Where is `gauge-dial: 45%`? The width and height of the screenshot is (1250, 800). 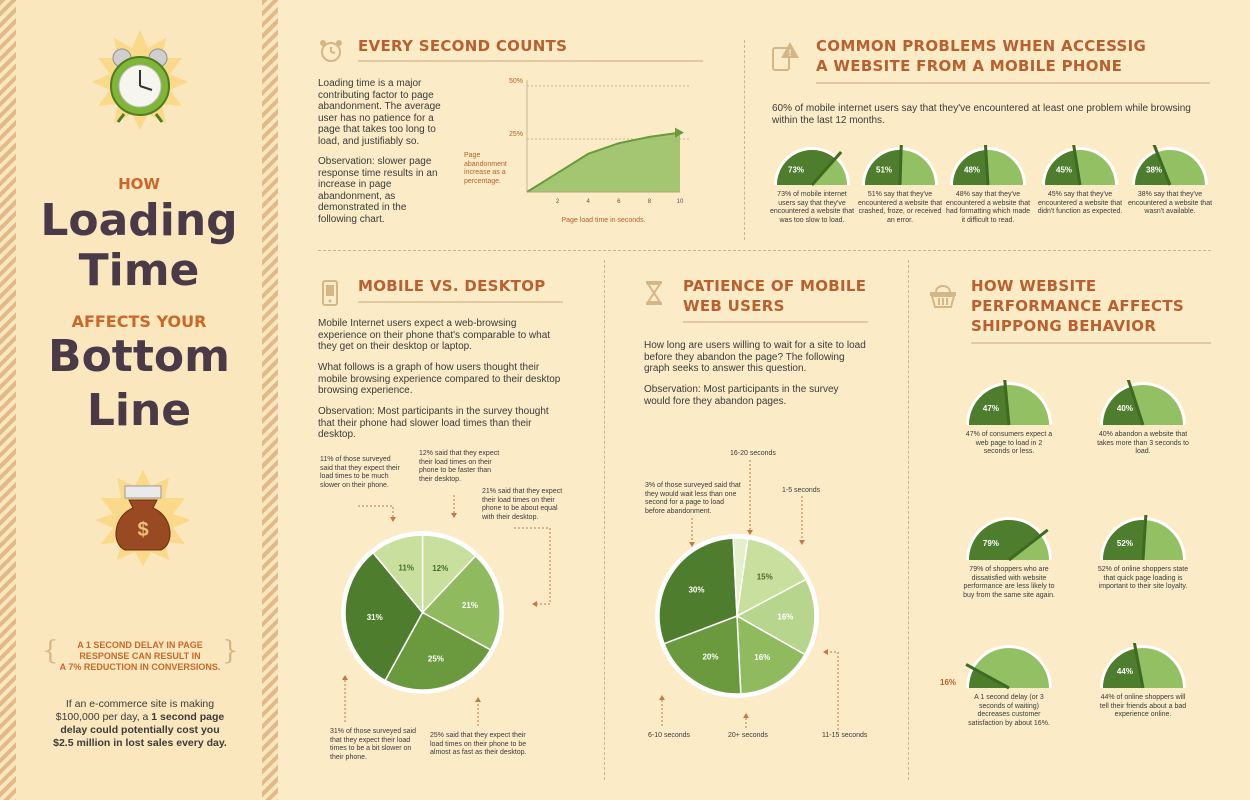
gauge-dial: 45% is located at coordinates (1080, 163).